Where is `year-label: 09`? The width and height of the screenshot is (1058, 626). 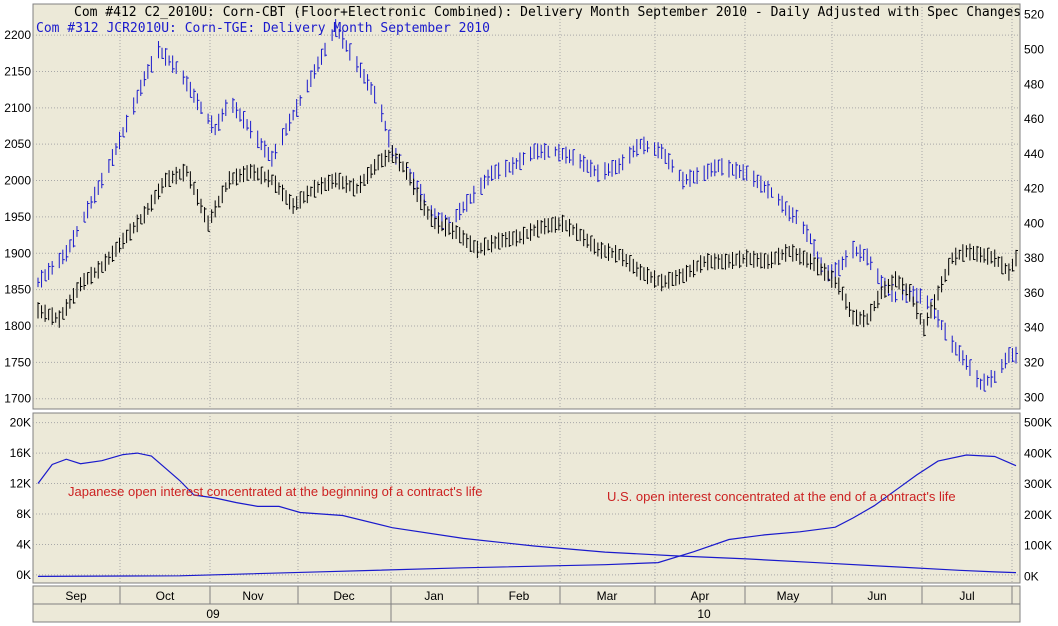 year-label: 09 is located at coordinates (213, 614).